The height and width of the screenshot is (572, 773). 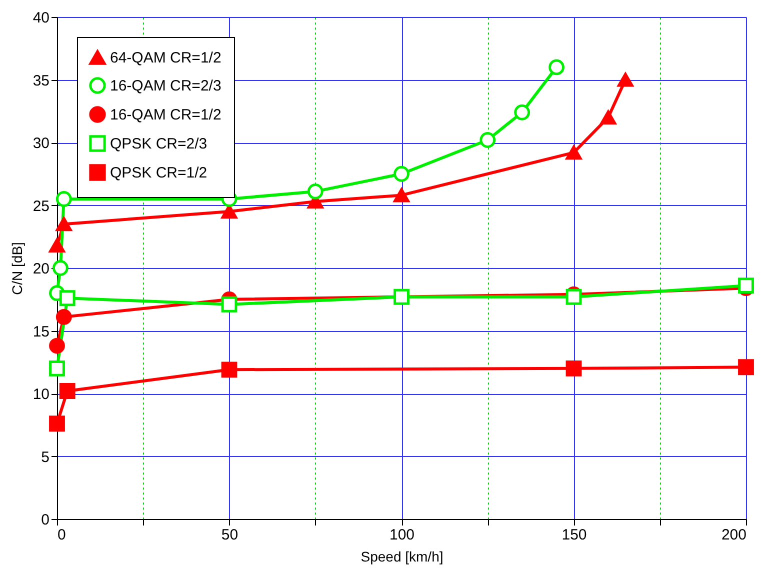 I want to click on x-axis-title: Speed [km/h], so click(x=402, y=556).